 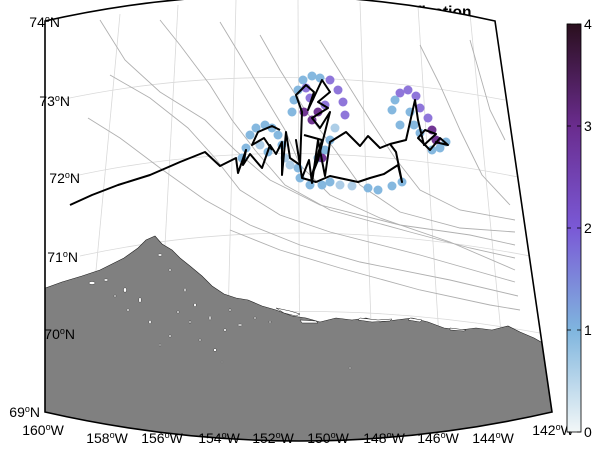 I want to click on colorbar-label-1: 1, so click(x=588, y=330).